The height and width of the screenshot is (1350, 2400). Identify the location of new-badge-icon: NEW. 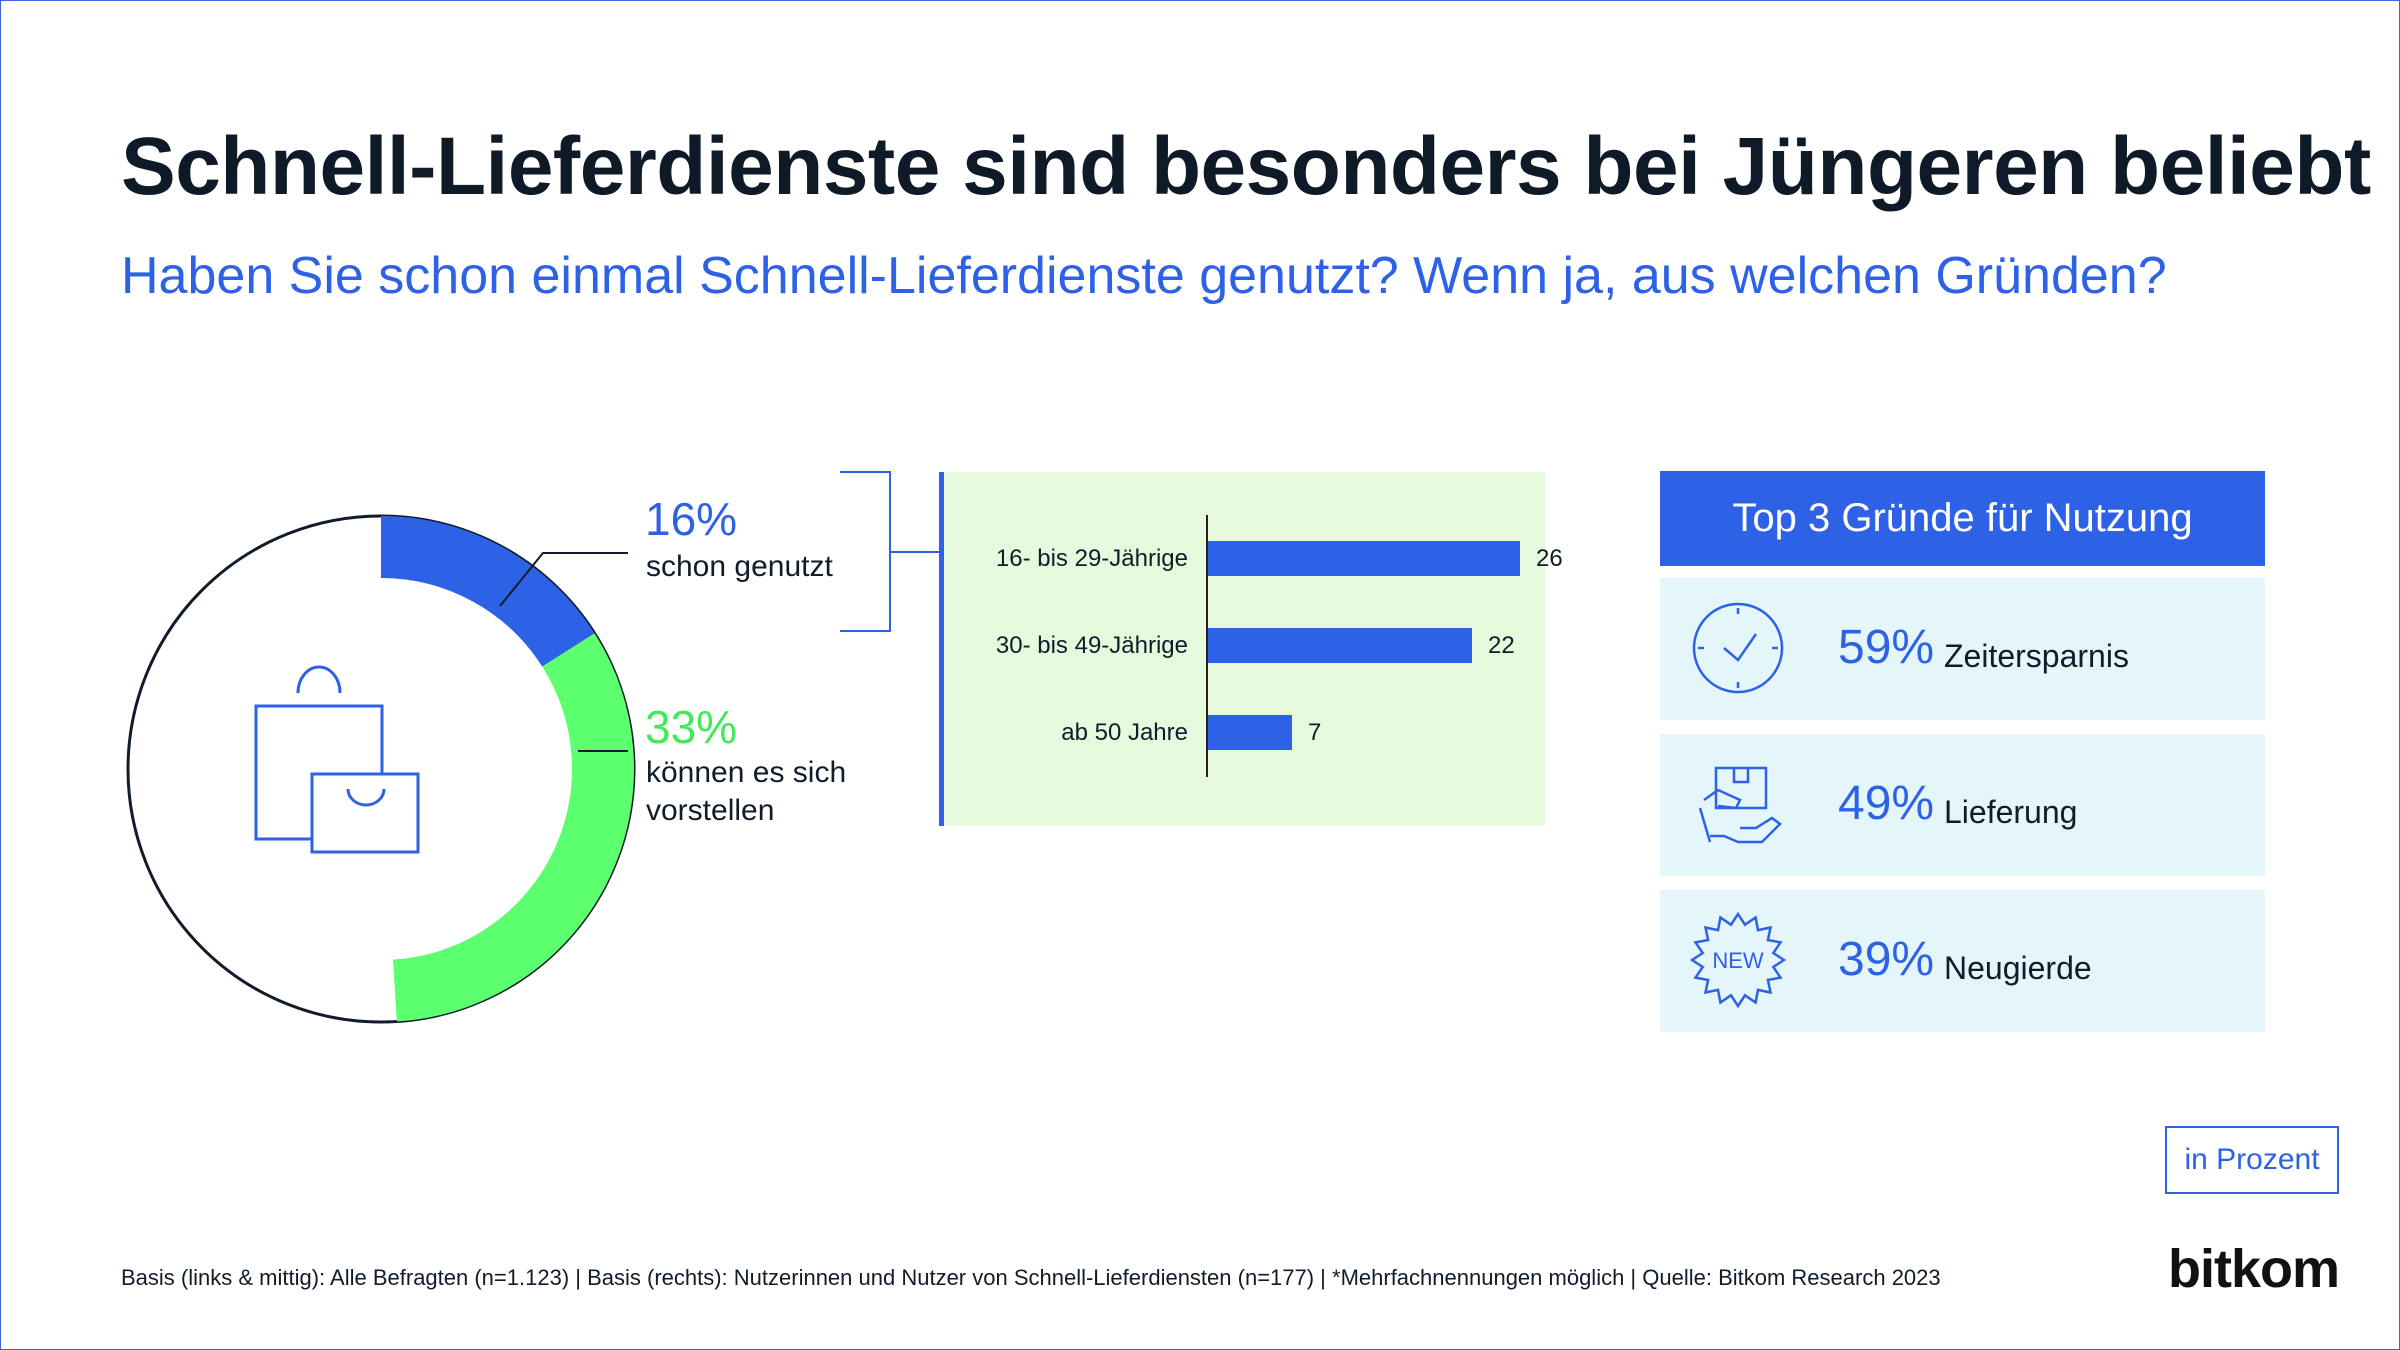
(1738, 960).